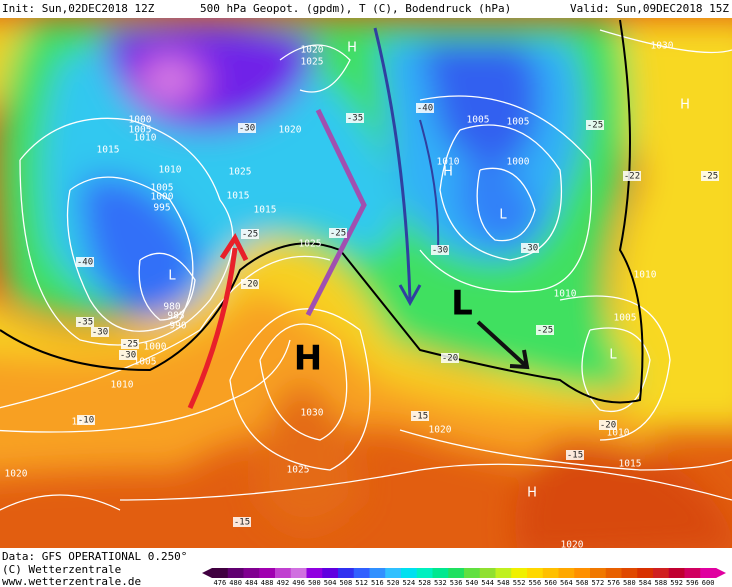  Describe the element at coordinates (503, 583) in the screenshot. I see `scale-label: 548` at that location.